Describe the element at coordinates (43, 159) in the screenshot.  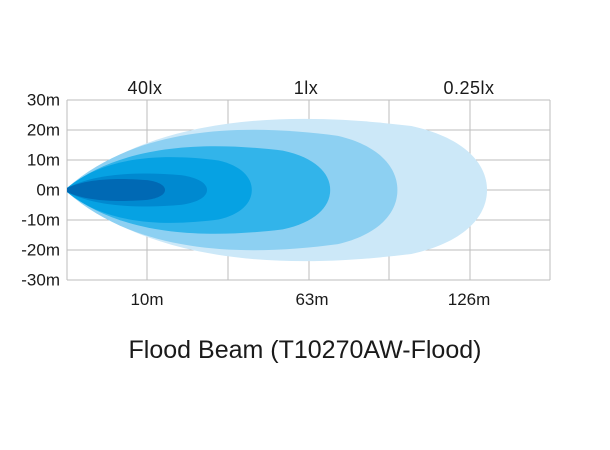
I see `y-tick-label: 10m` at that location.